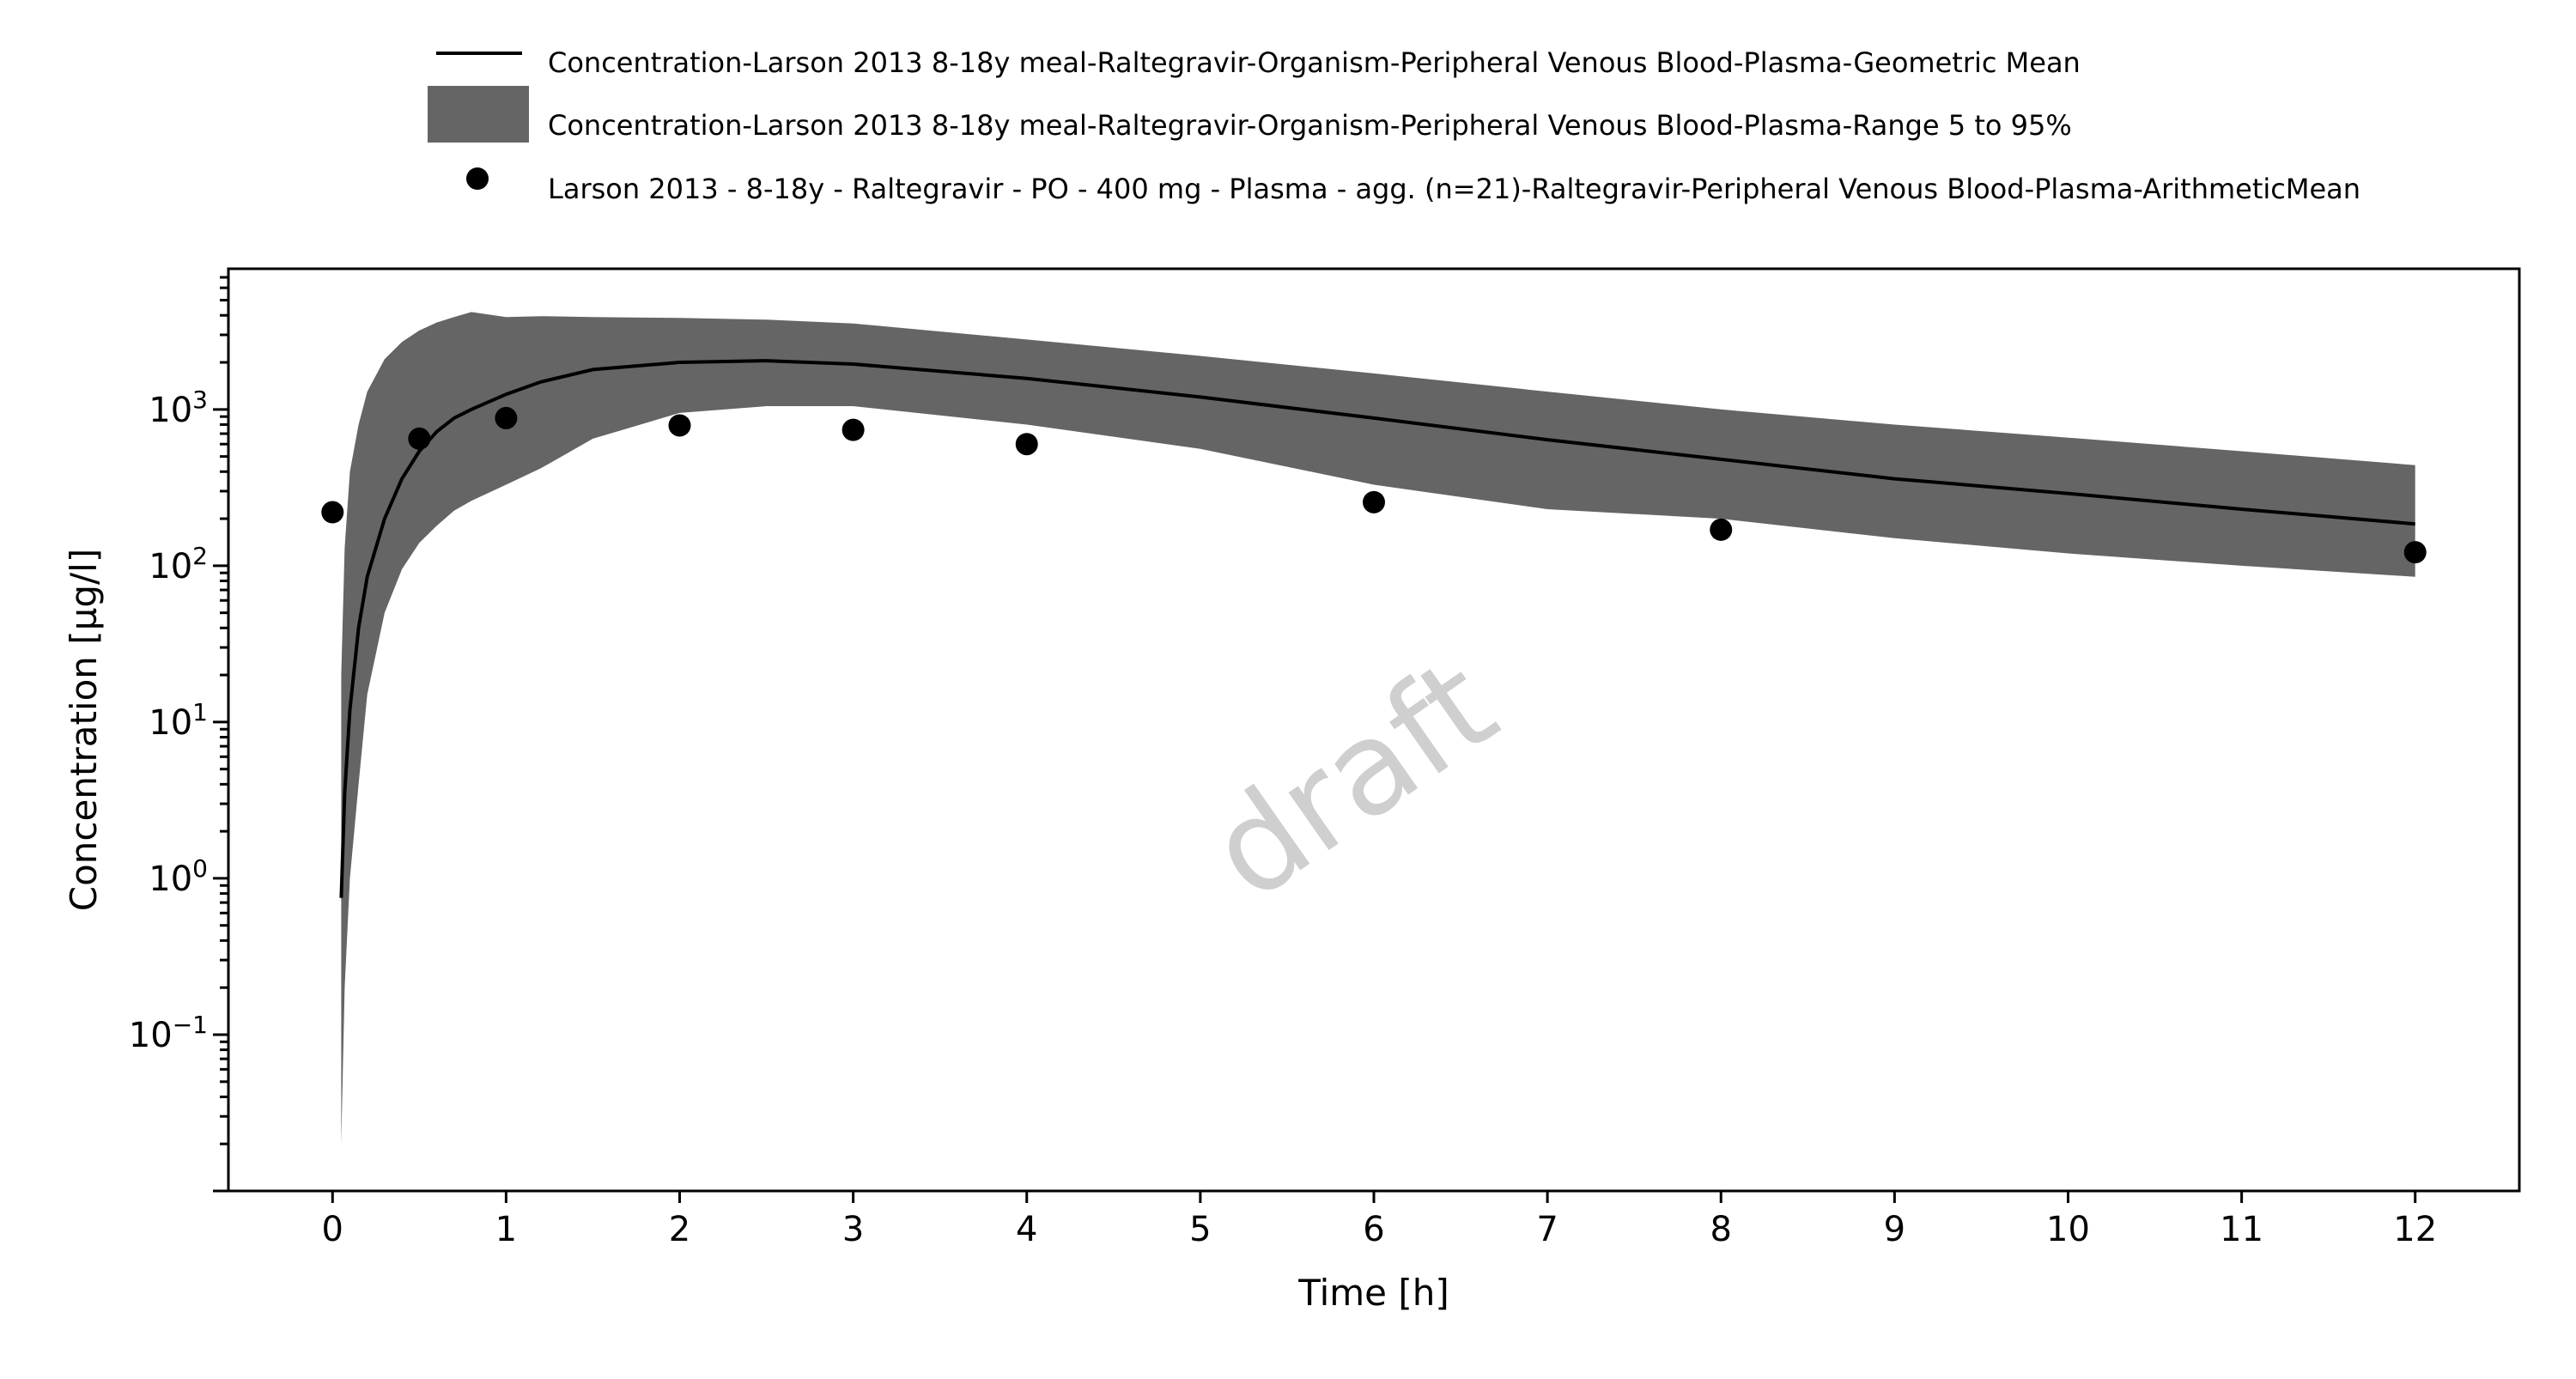 The width and height of the screenshot is (2576, 1379). What do you see at coordinates (1353, 779) in the screenshot?
I see `draft-watermark: draft` at bounding box center [1353, 779].